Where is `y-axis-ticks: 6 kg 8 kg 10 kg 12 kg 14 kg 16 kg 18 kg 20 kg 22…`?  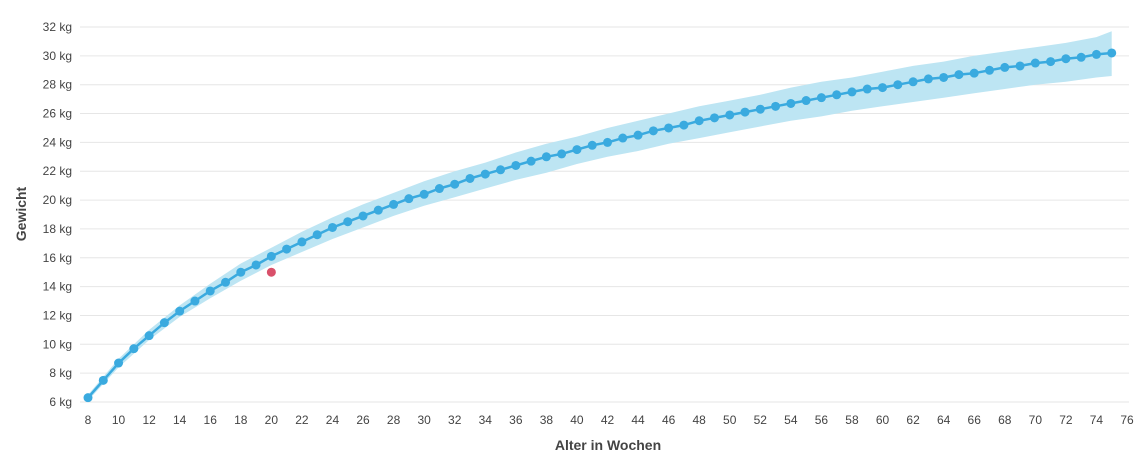
y-axis-ticks: 6 kg 8 kg 10 kg 12 kg 14 kg 16 kg 18 kg 20 kg 22… is located at coordinates (57, 214).